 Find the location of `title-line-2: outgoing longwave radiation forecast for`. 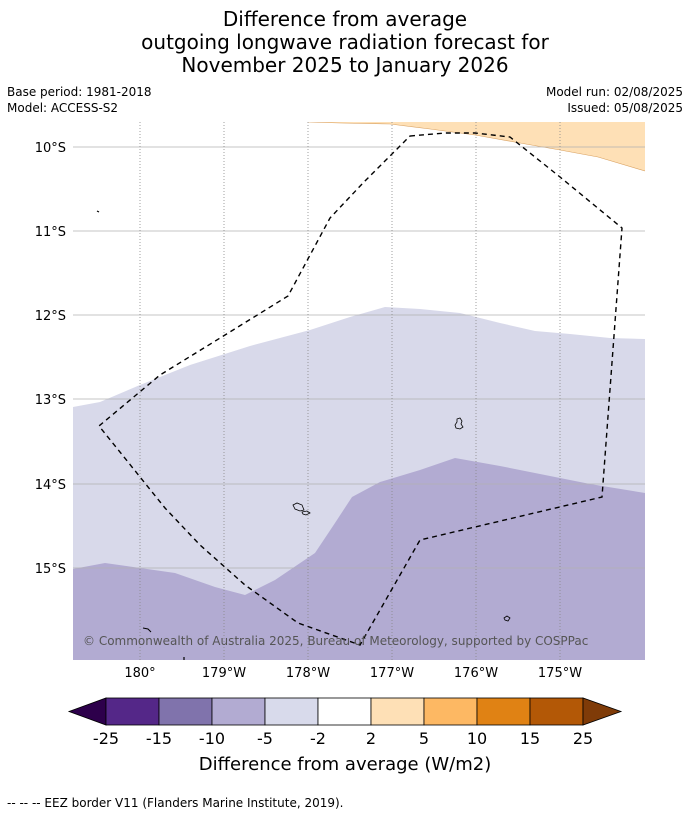

title-line-2: outgoing longwave radiation forecast for is located at coordinates (345, 42).